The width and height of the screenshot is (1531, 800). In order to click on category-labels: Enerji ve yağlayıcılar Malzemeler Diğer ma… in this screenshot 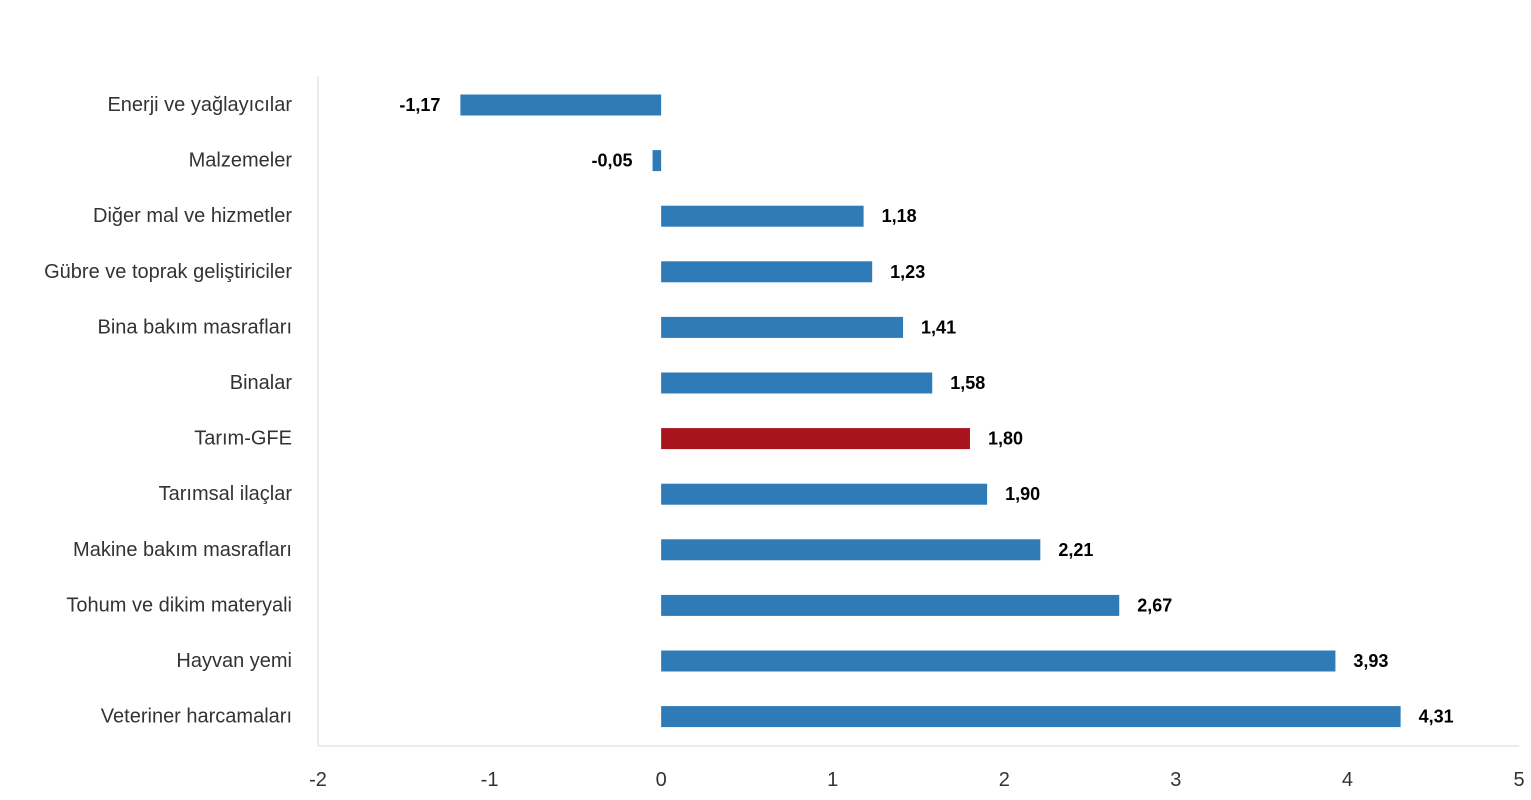, I will do `click(168, 411)`.